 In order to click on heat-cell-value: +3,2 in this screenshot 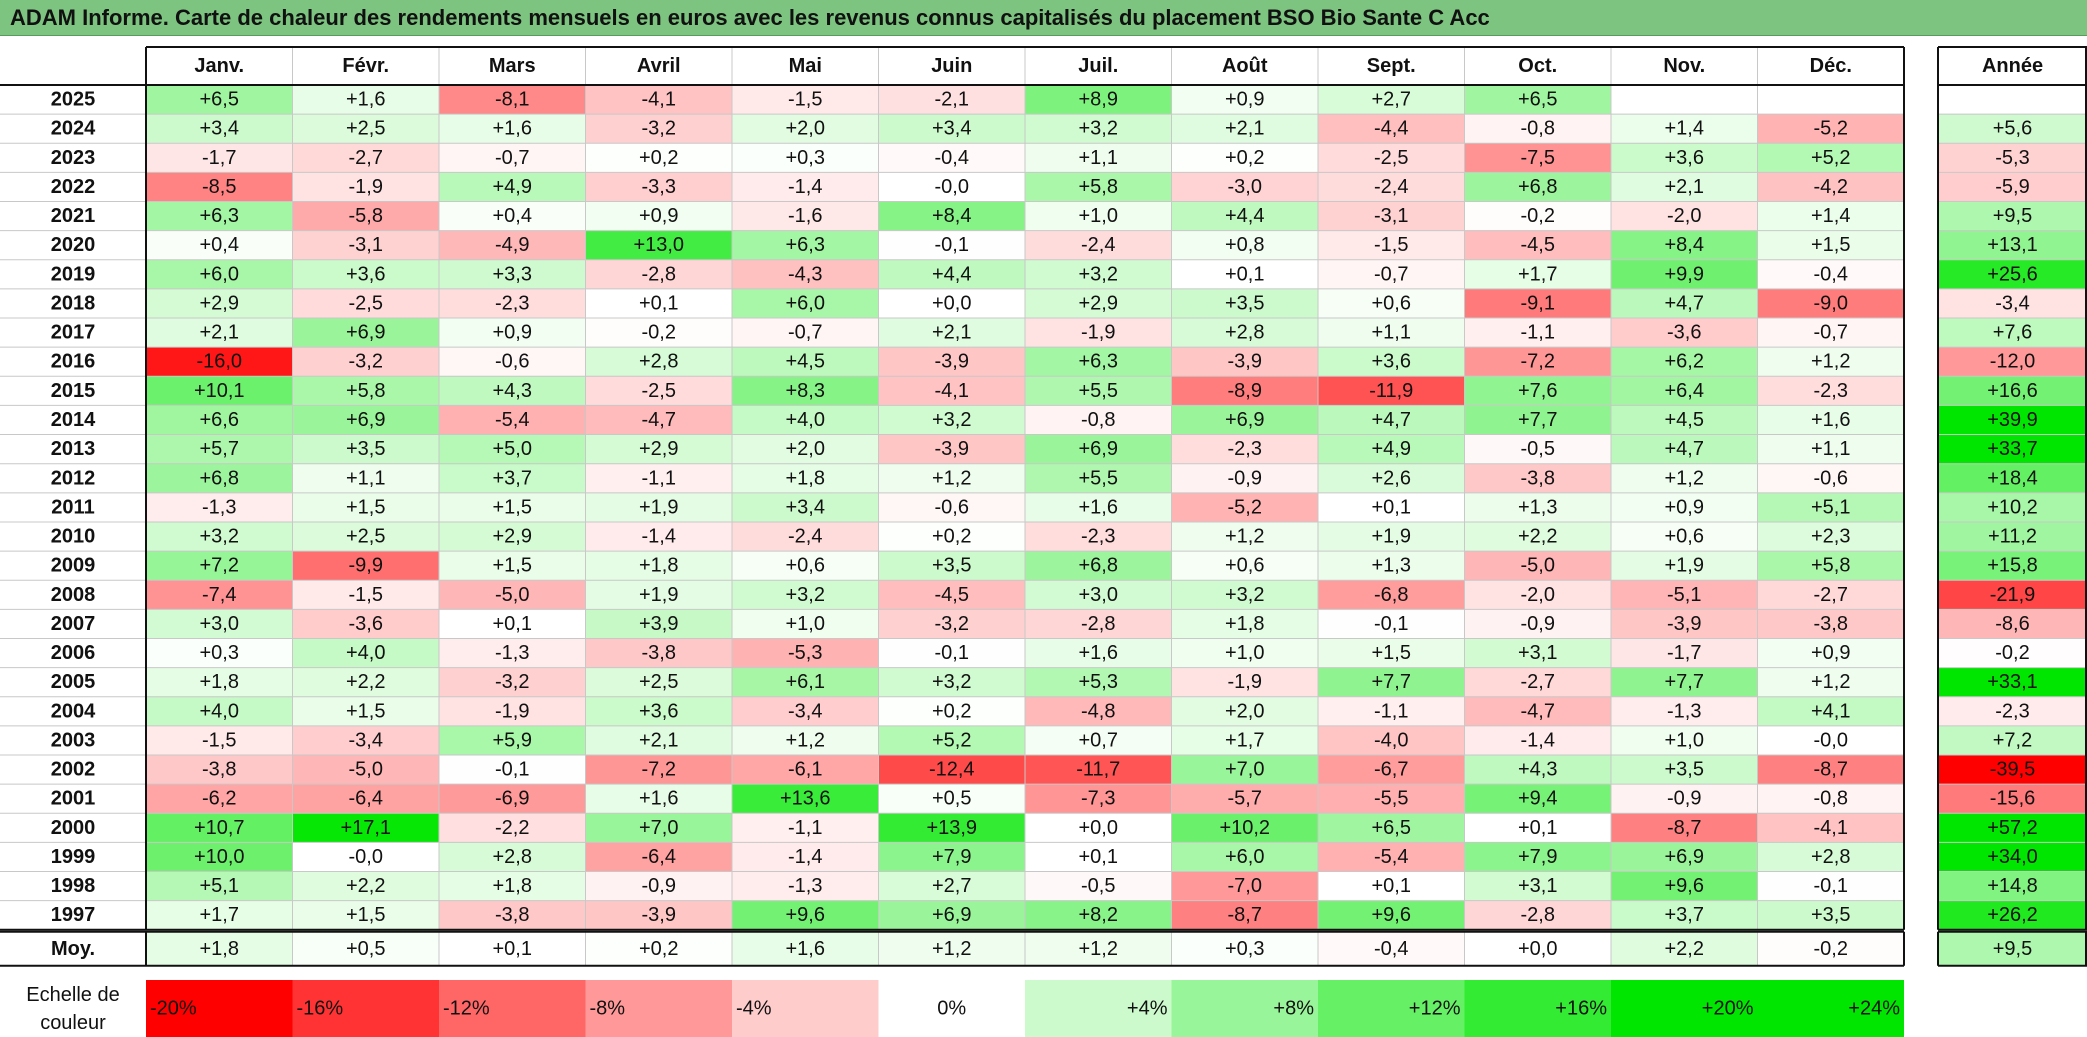, I will do `click(219, 537)`.